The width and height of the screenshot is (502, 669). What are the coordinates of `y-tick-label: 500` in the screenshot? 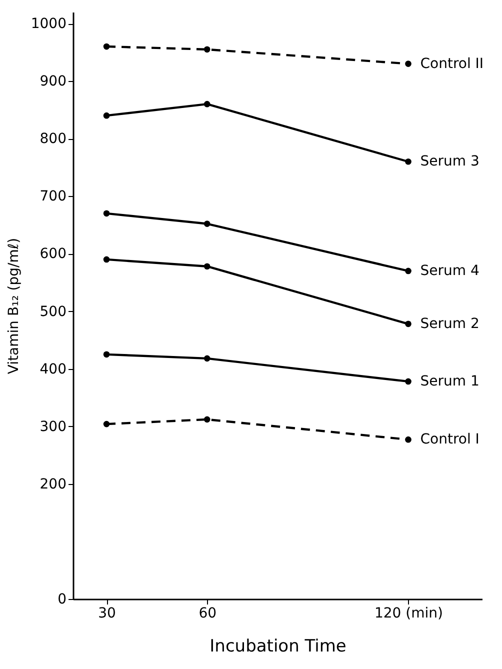 It's located at (53, 312).